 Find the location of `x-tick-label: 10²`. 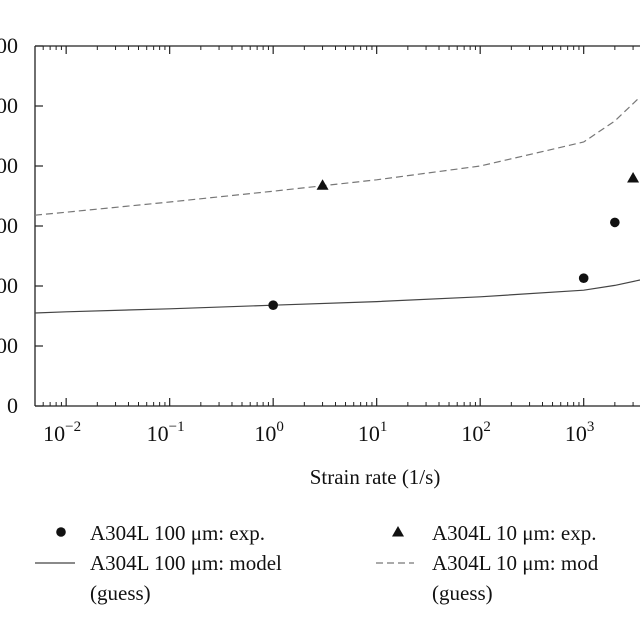

x-tick-label: 10² is located at coordinates (476, 432).